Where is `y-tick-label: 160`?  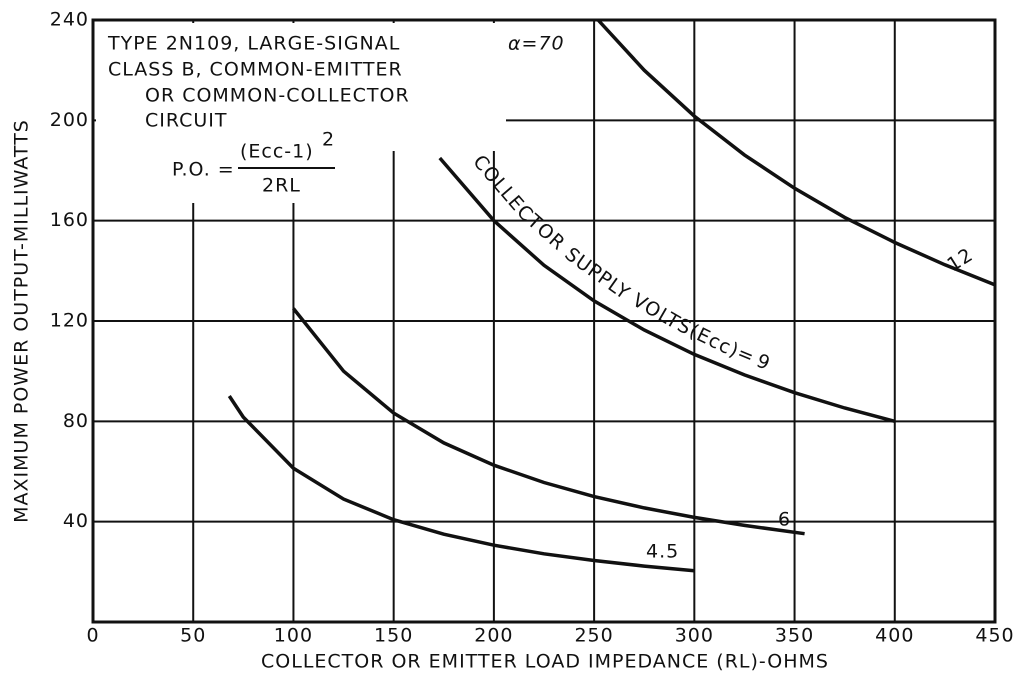
y-tick-label: 160 is located at coordinates (69, 220).